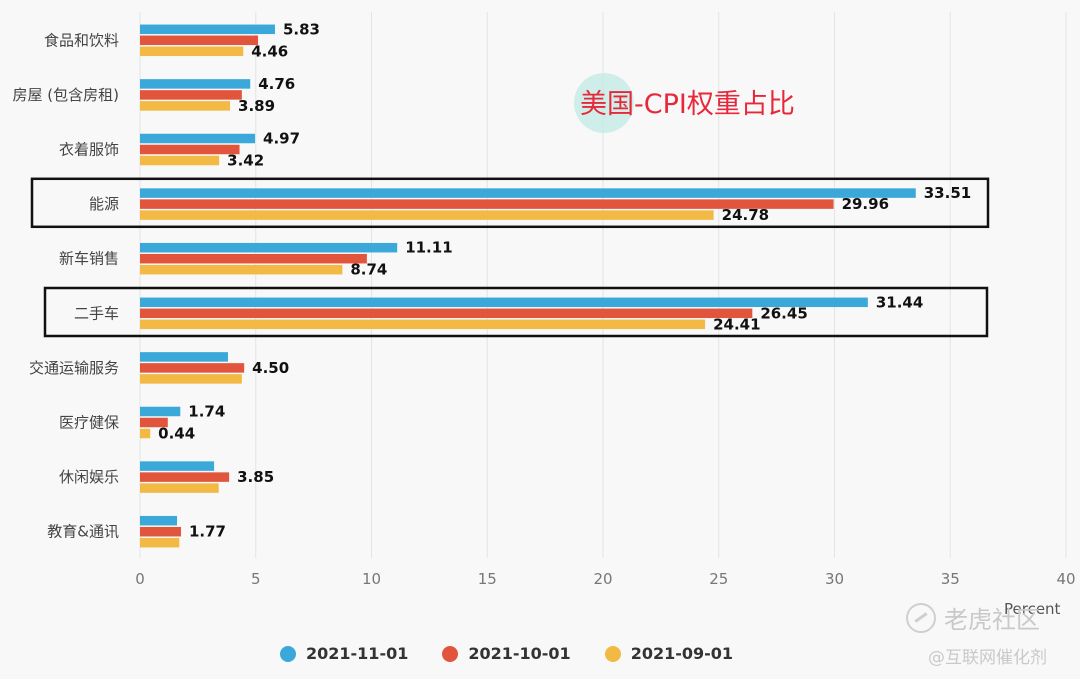  Describe the element at coordinates (718, 579) in the screenshot. I see `x-tick-label: 25` at that location.